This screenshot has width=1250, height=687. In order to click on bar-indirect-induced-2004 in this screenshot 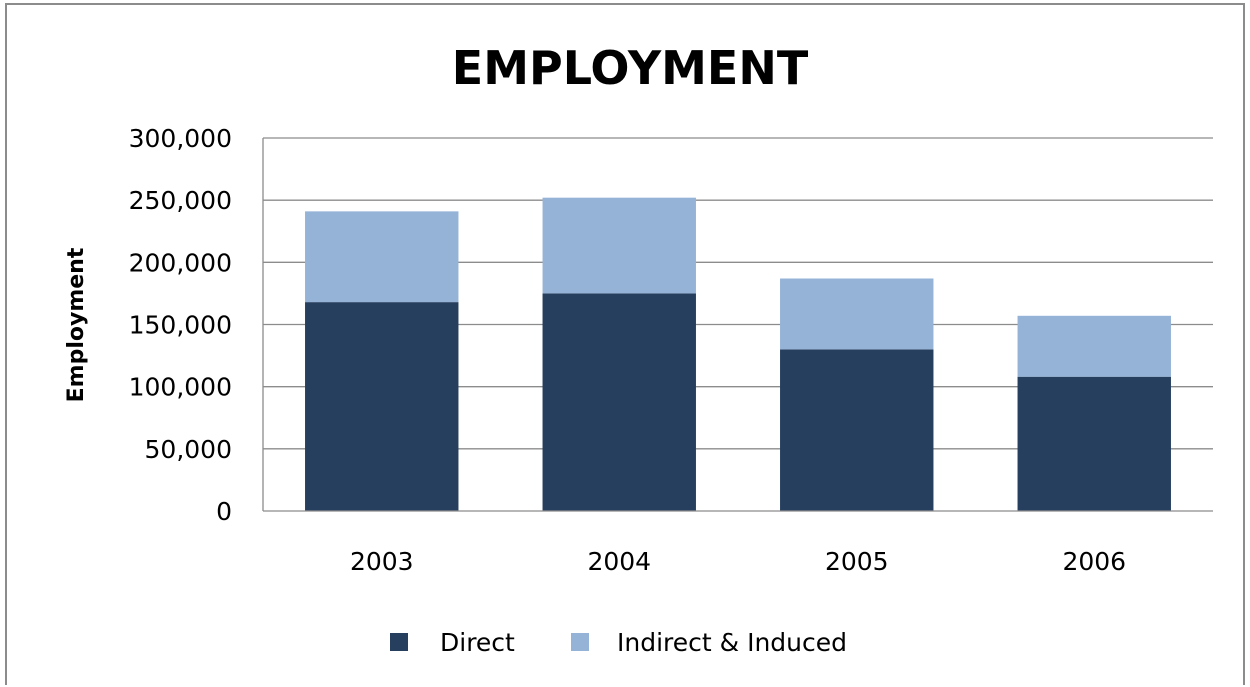, I will do `click(619, 245)`.